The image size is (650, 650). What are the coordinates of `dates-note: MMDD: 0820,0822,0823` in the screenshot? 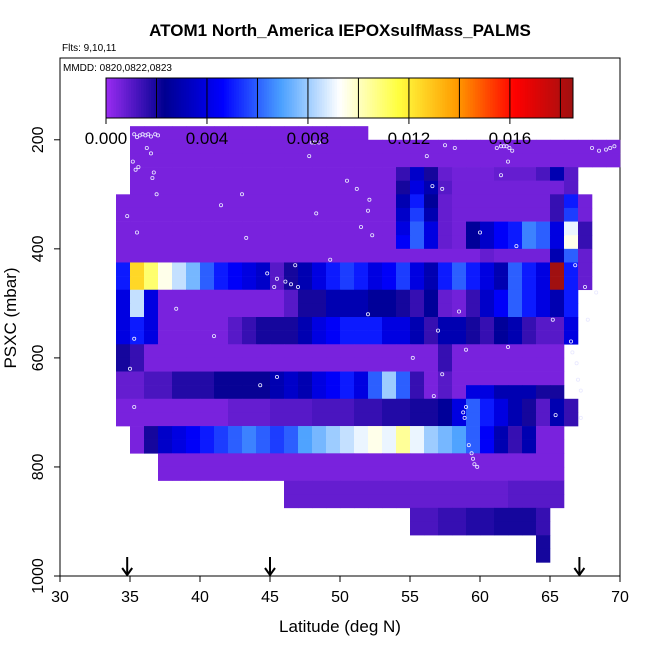 It's located at (117, 68).